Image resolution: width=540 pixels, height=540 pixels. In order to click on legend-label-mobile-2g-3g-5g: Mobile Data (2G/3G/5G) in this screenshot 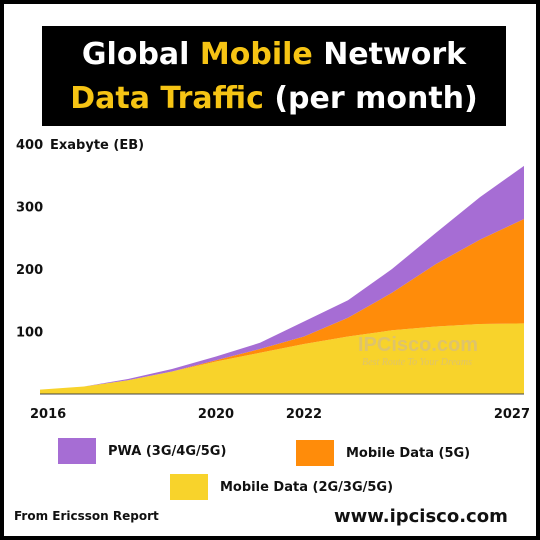, I will do `click(307, 487)`.